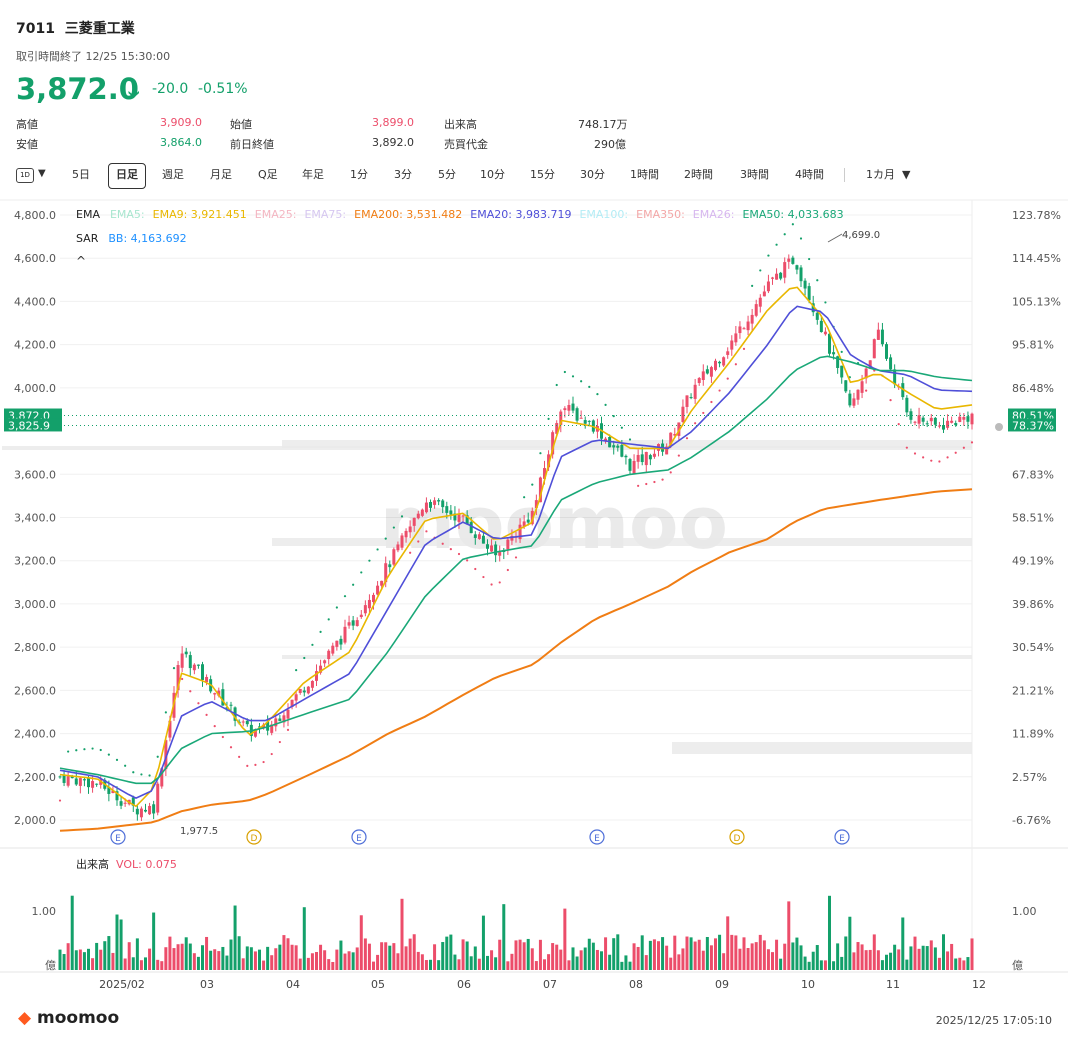  What do you see at coordinates (207, 984) in the screenshot?
I see `x-tick-month: 03` at bounding box center [207, 984].